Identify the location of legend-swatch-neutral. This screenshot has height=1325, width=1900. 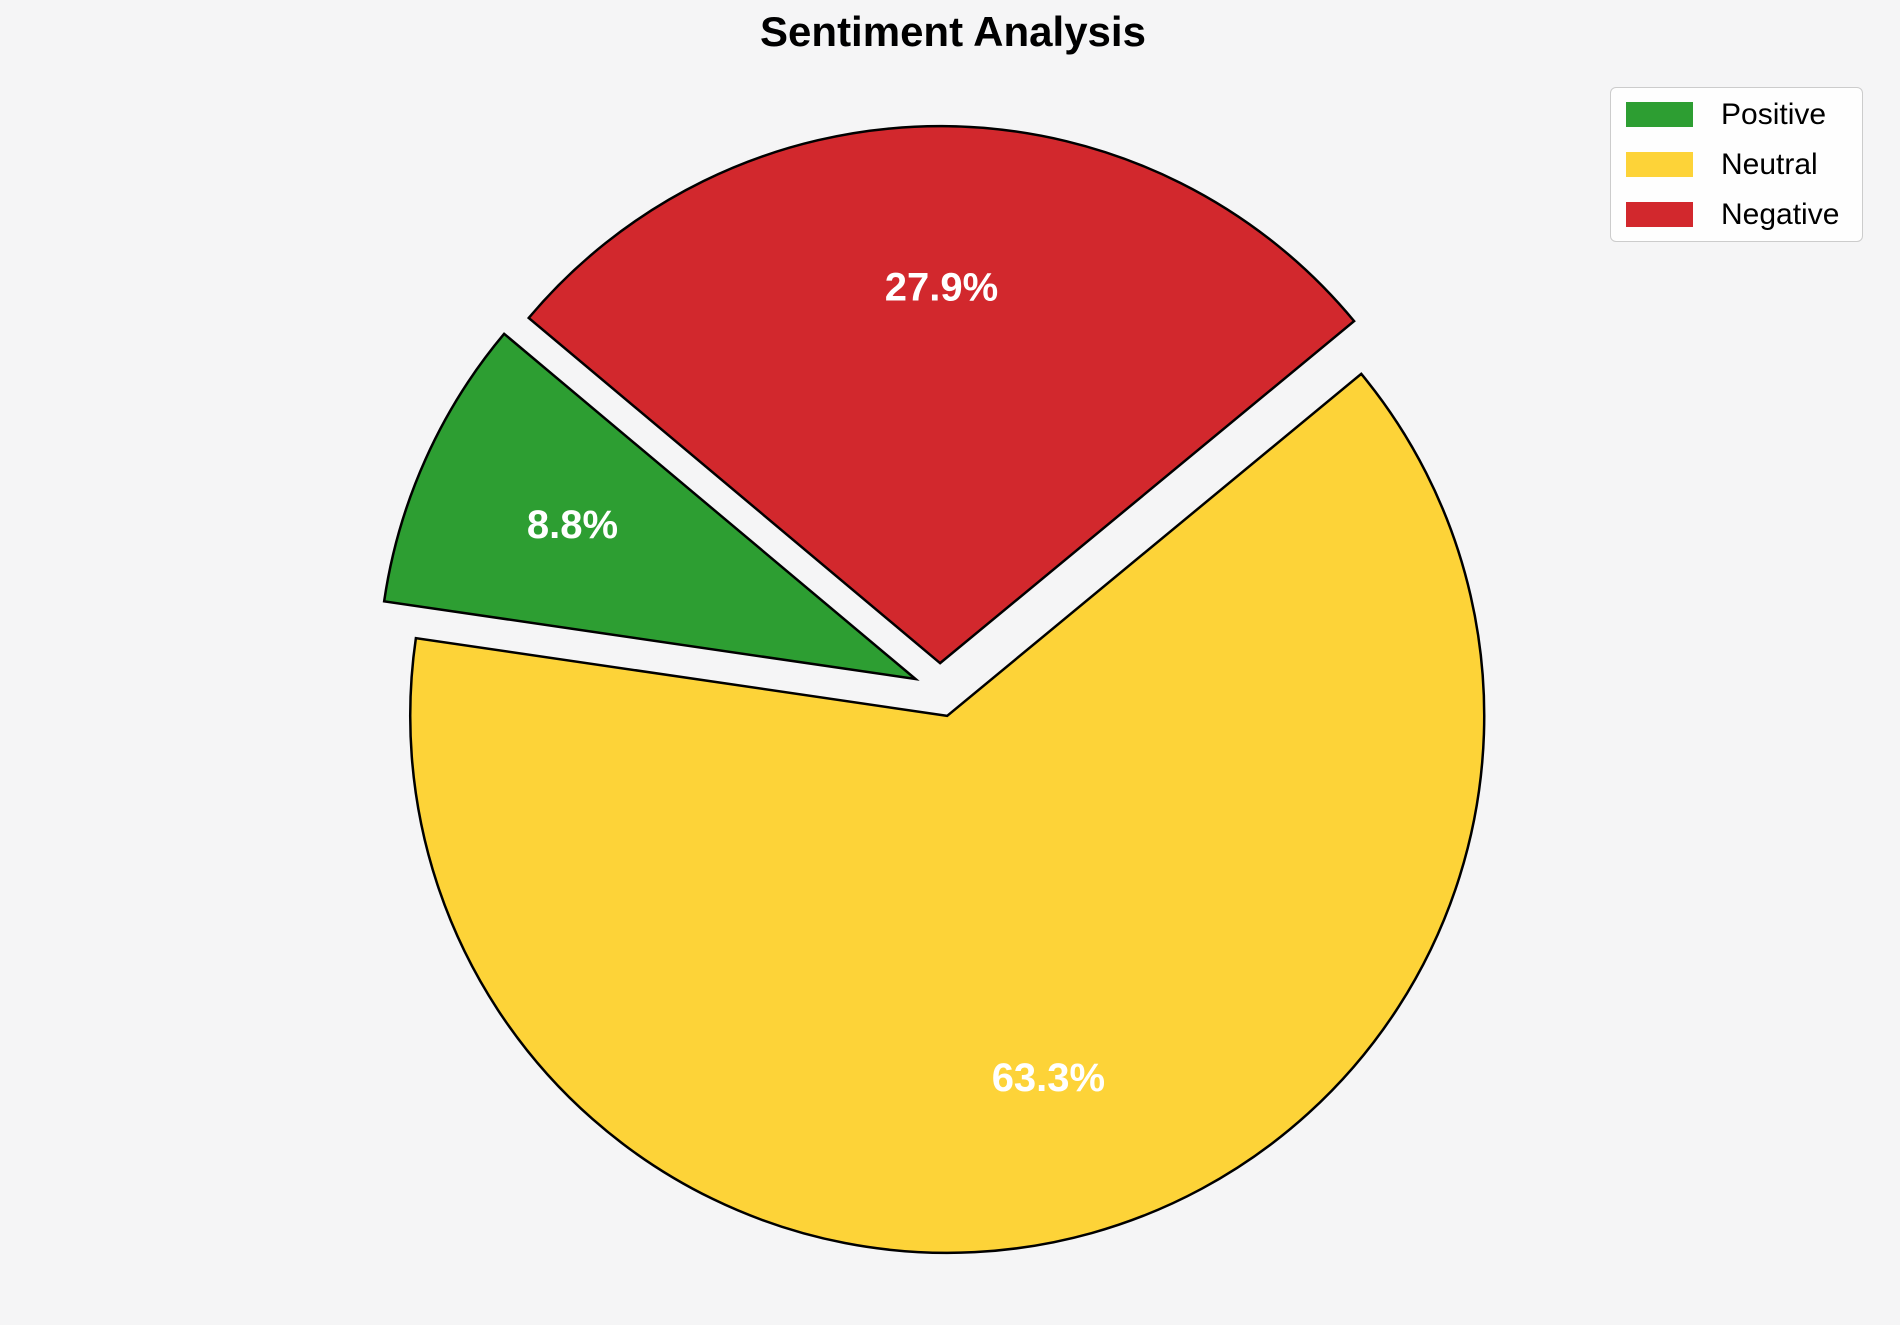
(1659, 164).